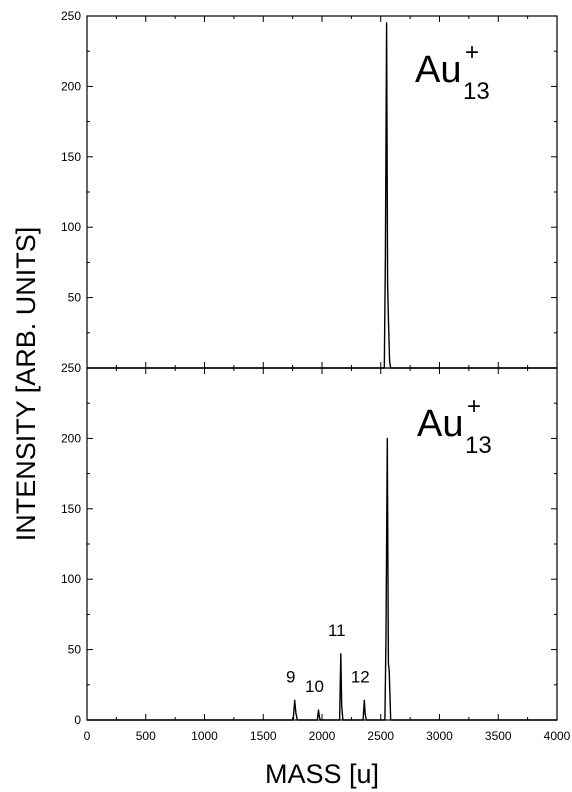 The height and width of the screenshot is (792, 572). I want to click on top-y-tick-label: 200, so click(71, 86).